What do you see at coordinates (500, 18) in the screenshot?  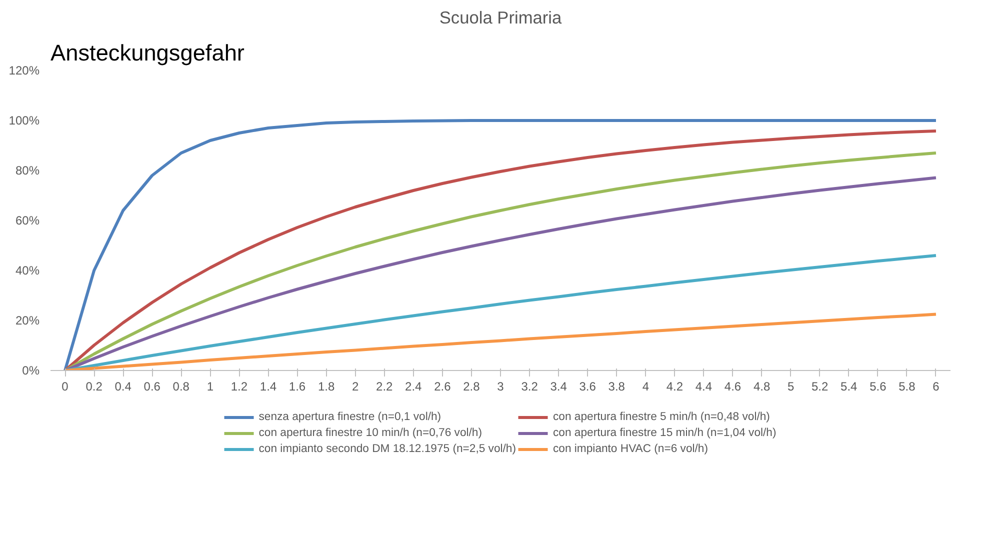 I see `chart-title: Scuola Primaria` at bounding box center [500, 18].